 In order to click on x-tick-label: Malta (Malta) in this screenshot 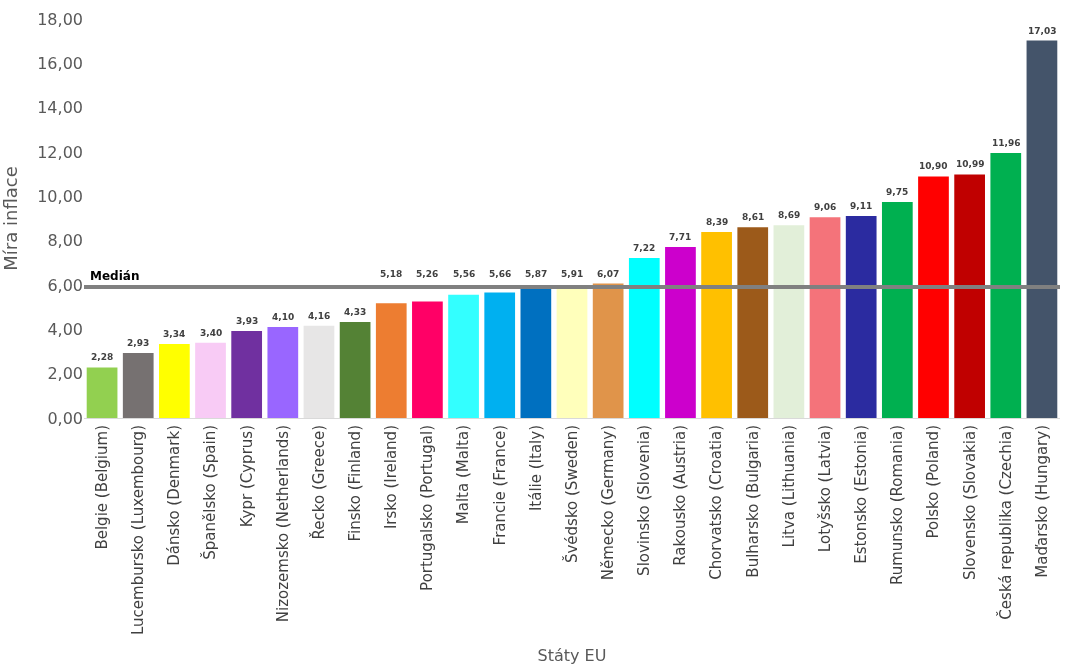, I will do `click(463, 475)`.